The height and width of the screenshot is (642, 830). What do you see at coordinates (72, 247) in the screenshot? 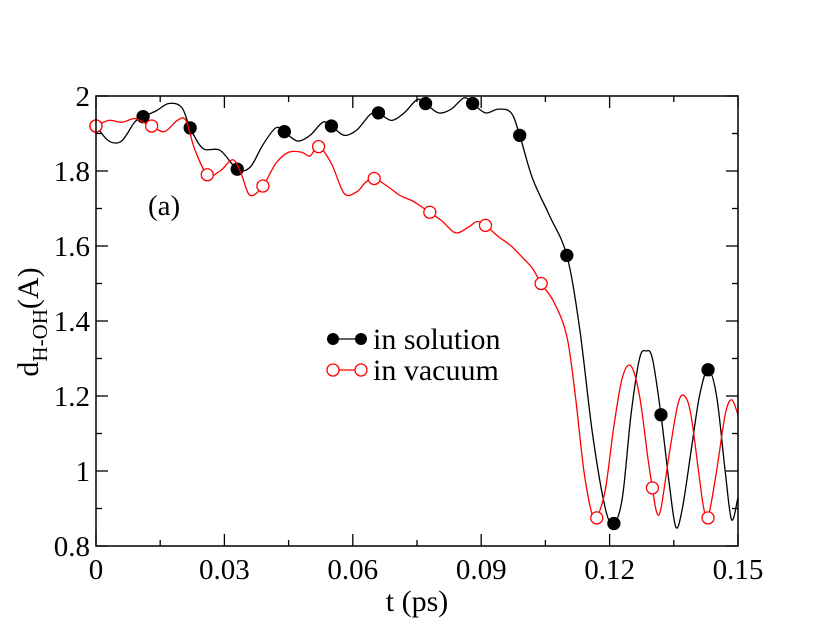
I see `y-tick-label: 1.6` at bounding box center [72, 247].